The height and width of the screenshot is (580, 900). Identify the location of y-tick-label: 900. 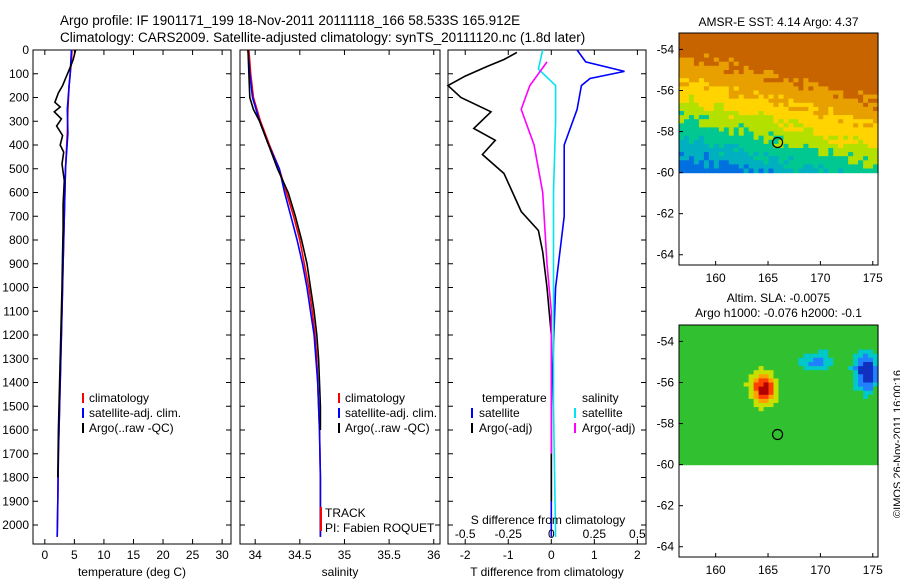
(19, 264).